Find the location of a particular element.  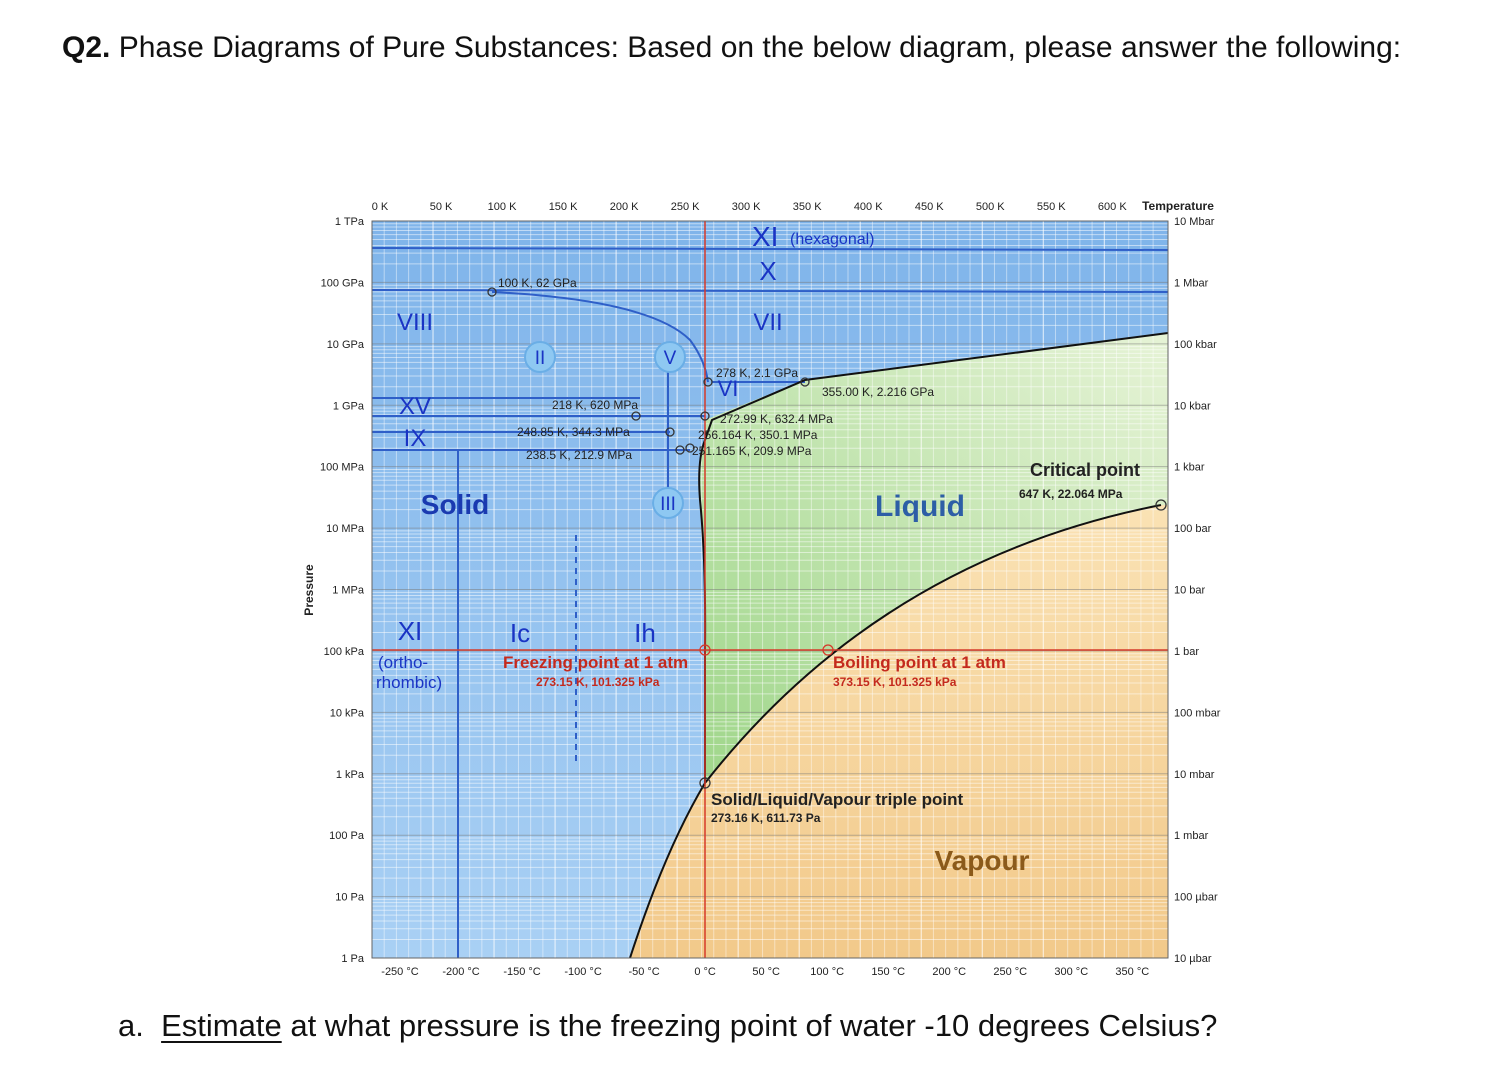

phase-label: Ih is located at coordinates (645, 633).